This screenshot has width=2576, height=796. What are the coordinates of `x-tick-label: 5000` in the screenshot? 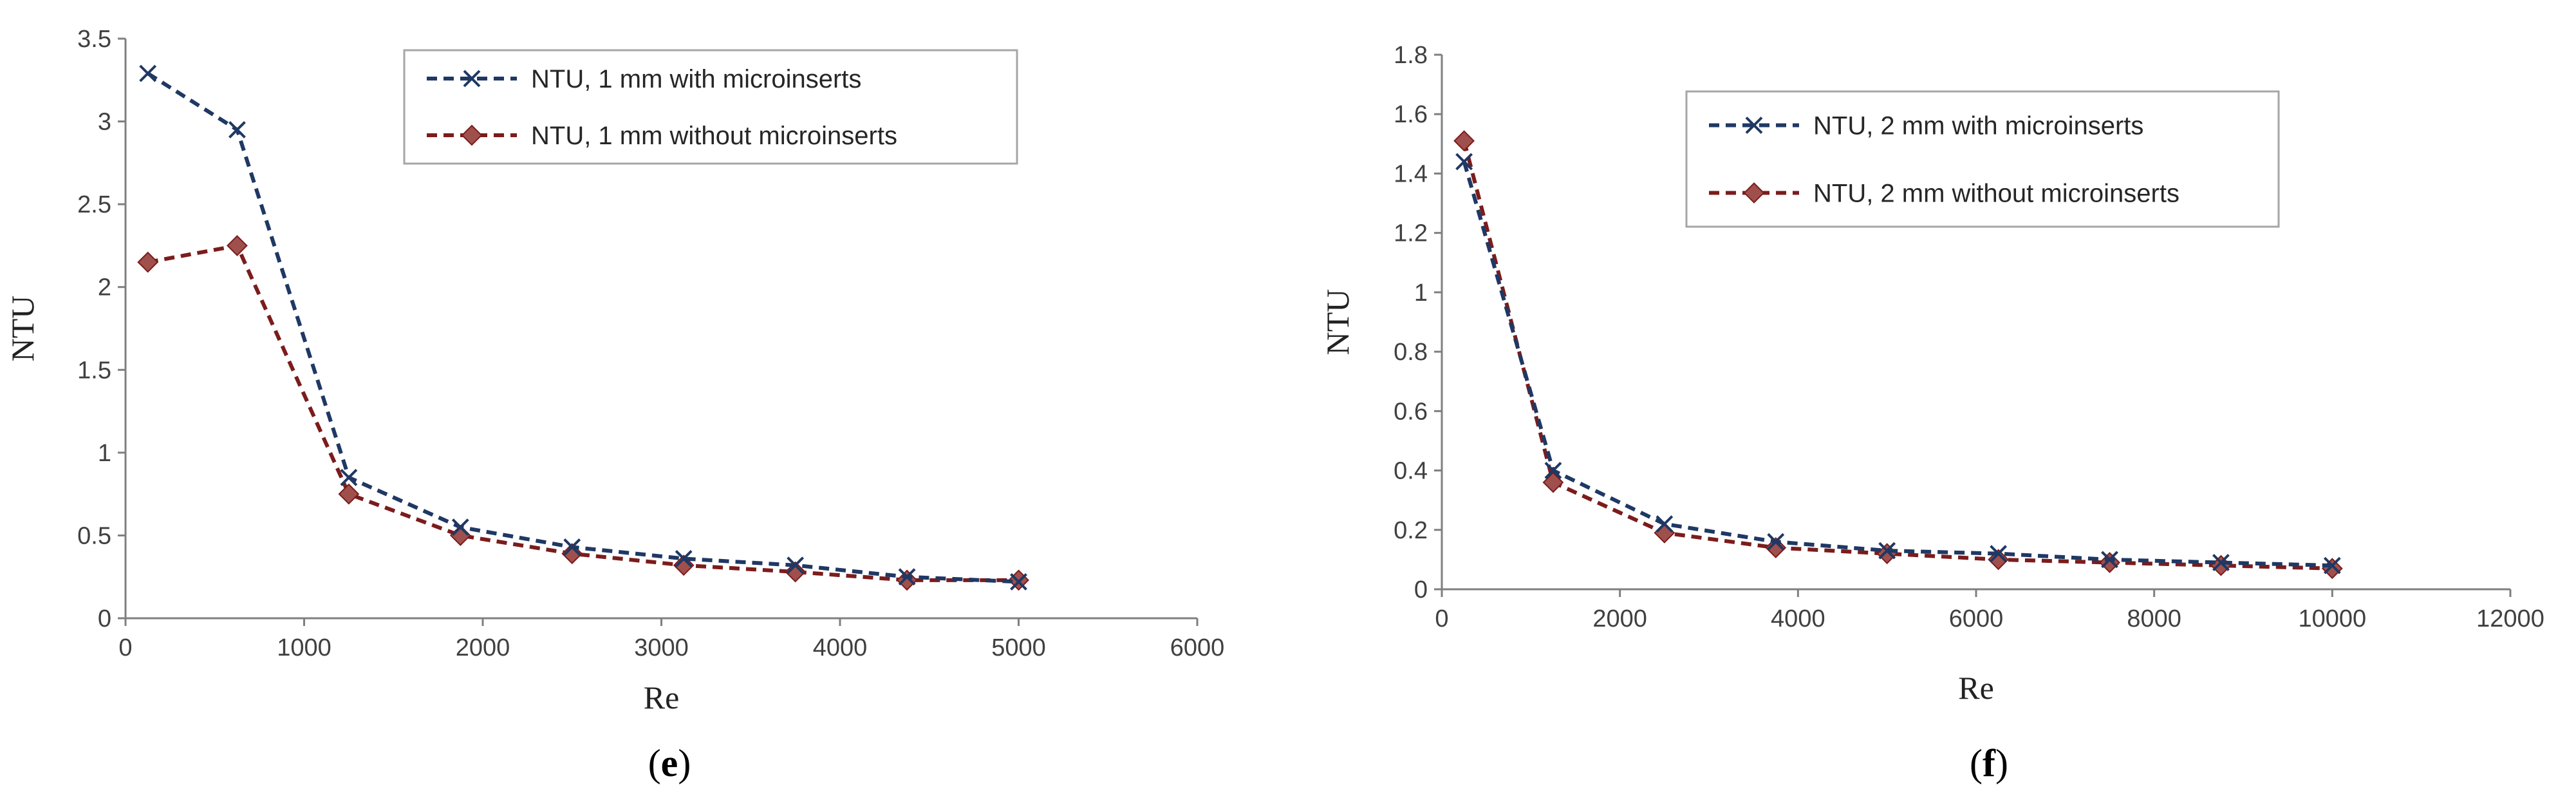 It's located at (1018, 647).